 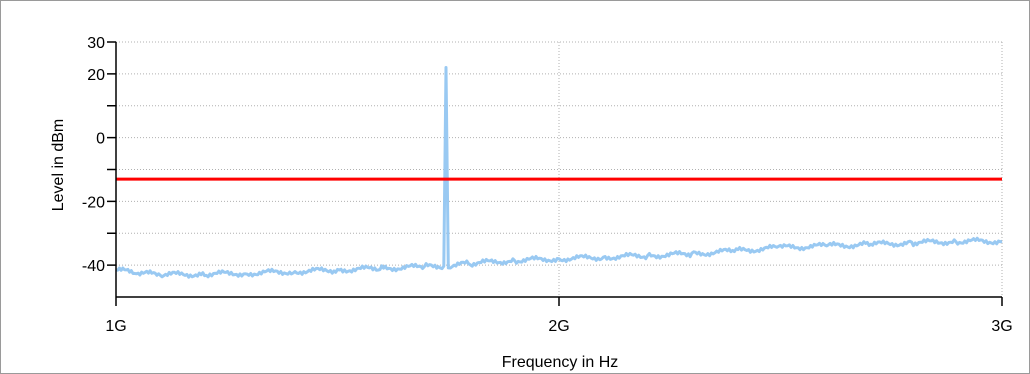 What do you see at coordinates (96, 75) in the screenshot?
I see `y-tick-label: 20` at bounding box center [96, 75].